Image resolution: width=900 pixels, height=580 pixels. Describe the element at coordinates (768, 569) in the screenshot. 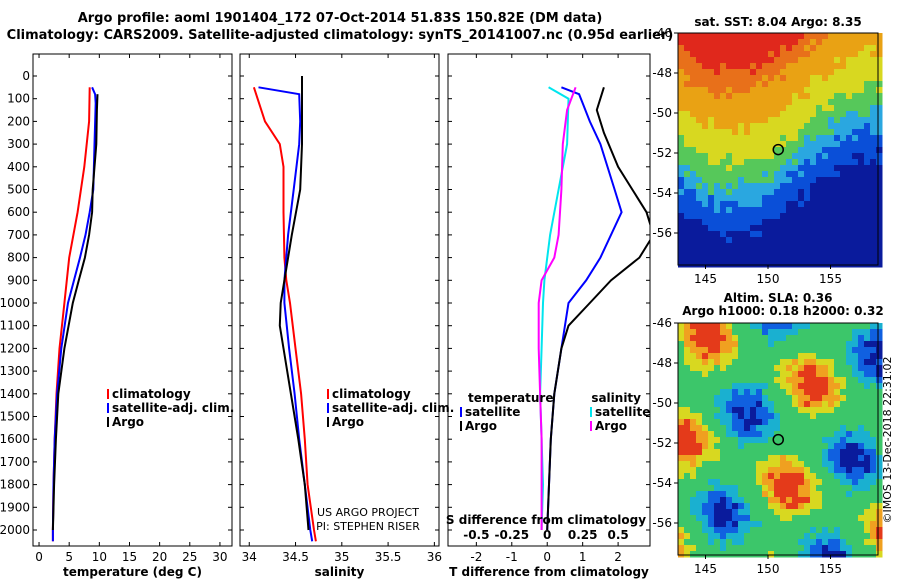

I see `map-x-tick-label: 150` at that location.